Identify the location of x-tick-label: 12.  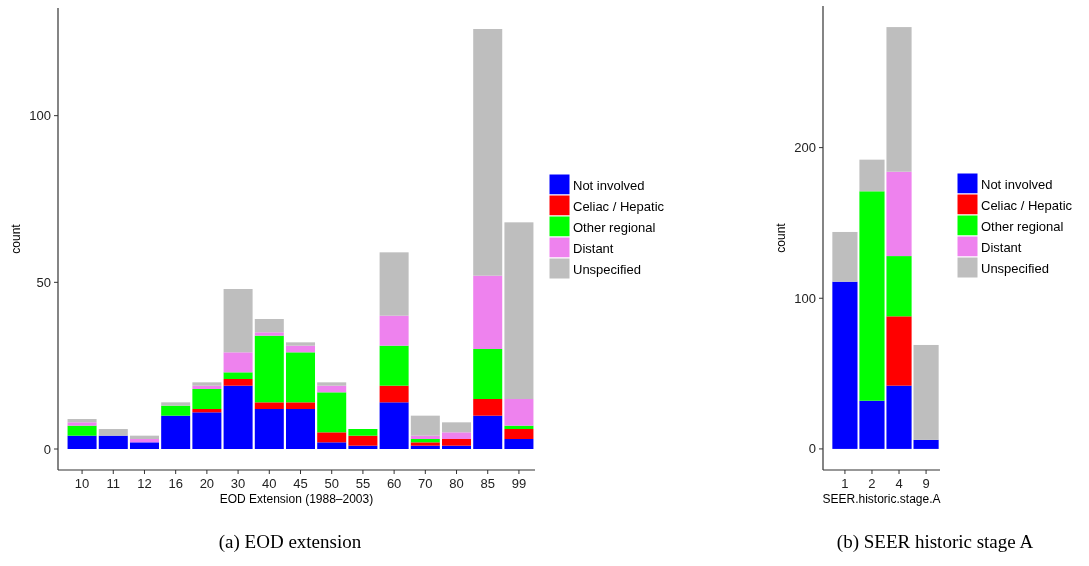
(144, 483).